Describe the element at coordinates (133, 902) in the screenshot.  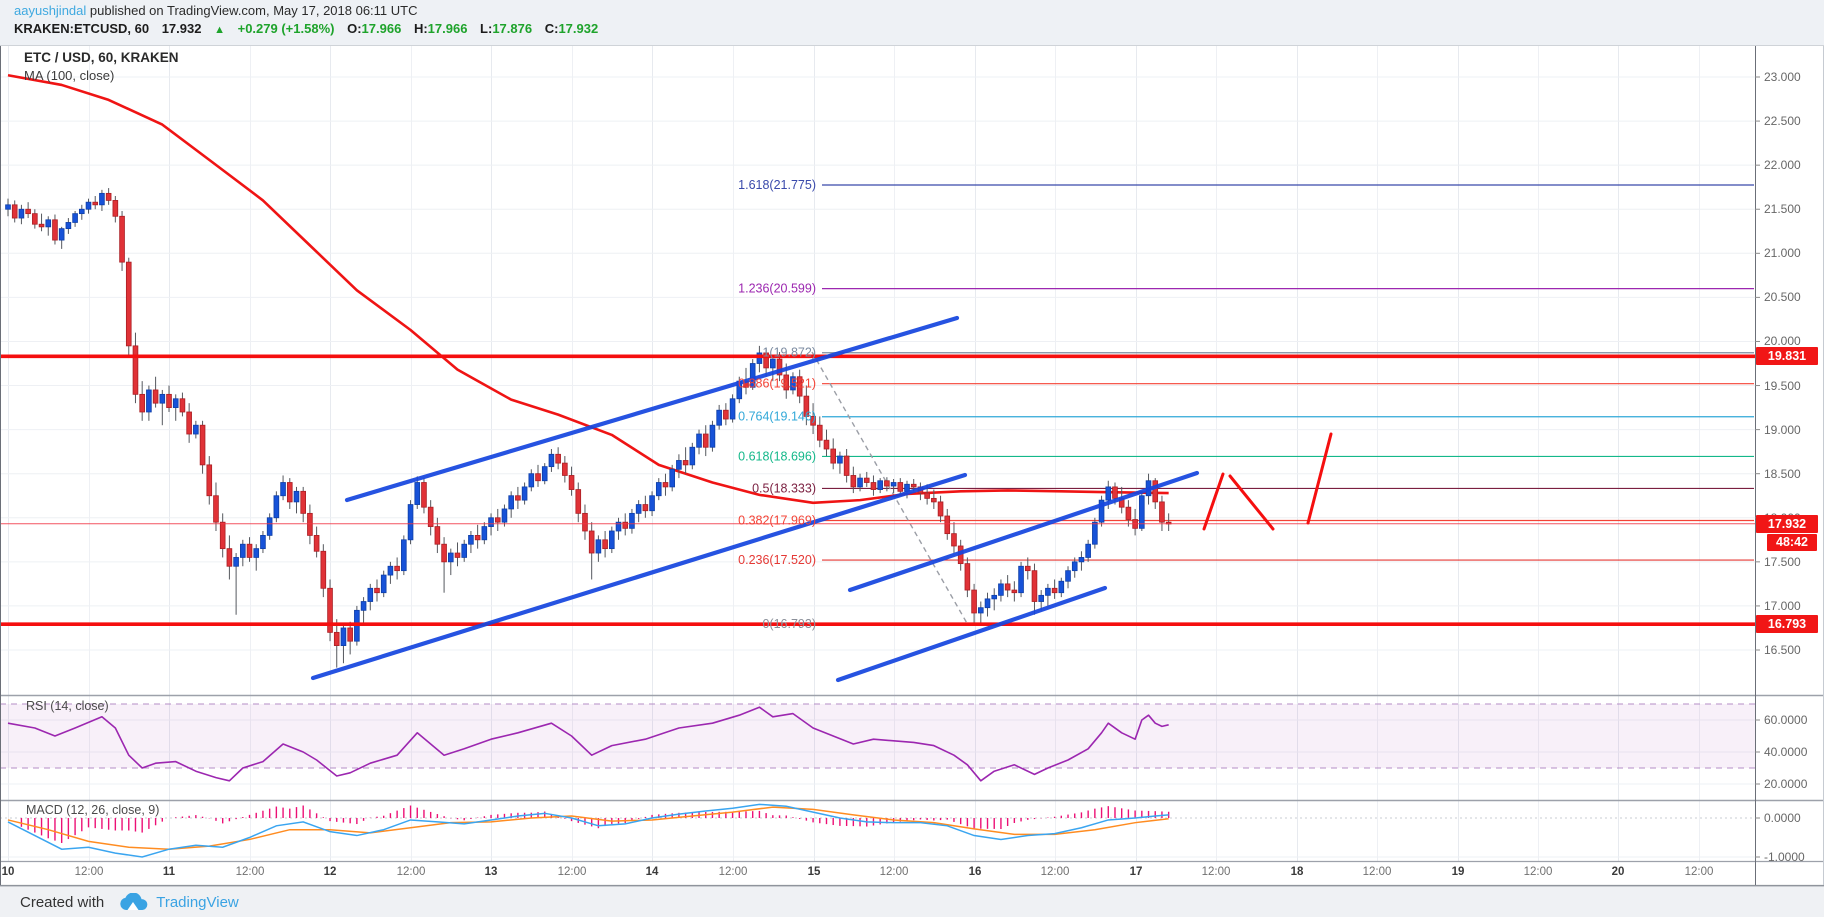
I see `tradingview-logo-icon` at that location.